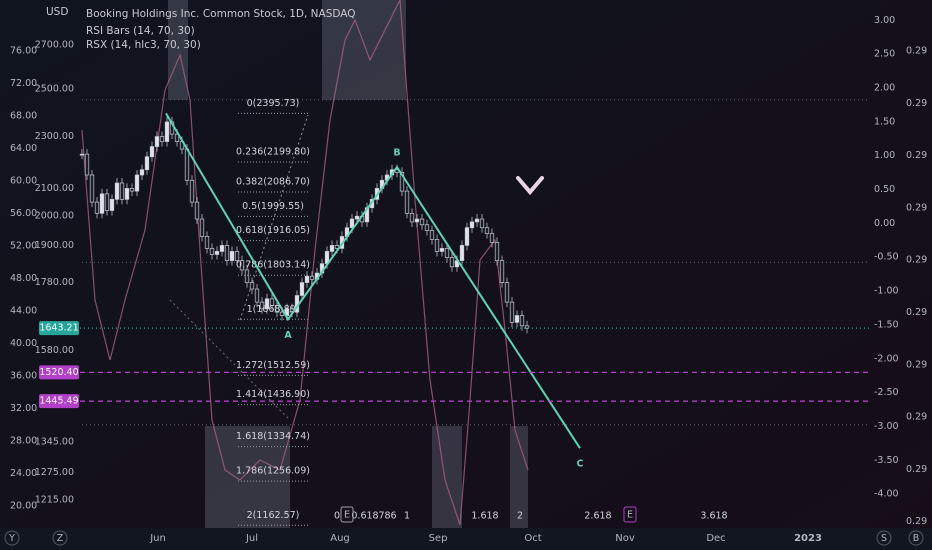 Image resolution: width=932 pixels, height=550 pixels. Describe the element at coordinates (54, 442) in the screenshot. I see `price-tick-label: 1345.00` at that location.